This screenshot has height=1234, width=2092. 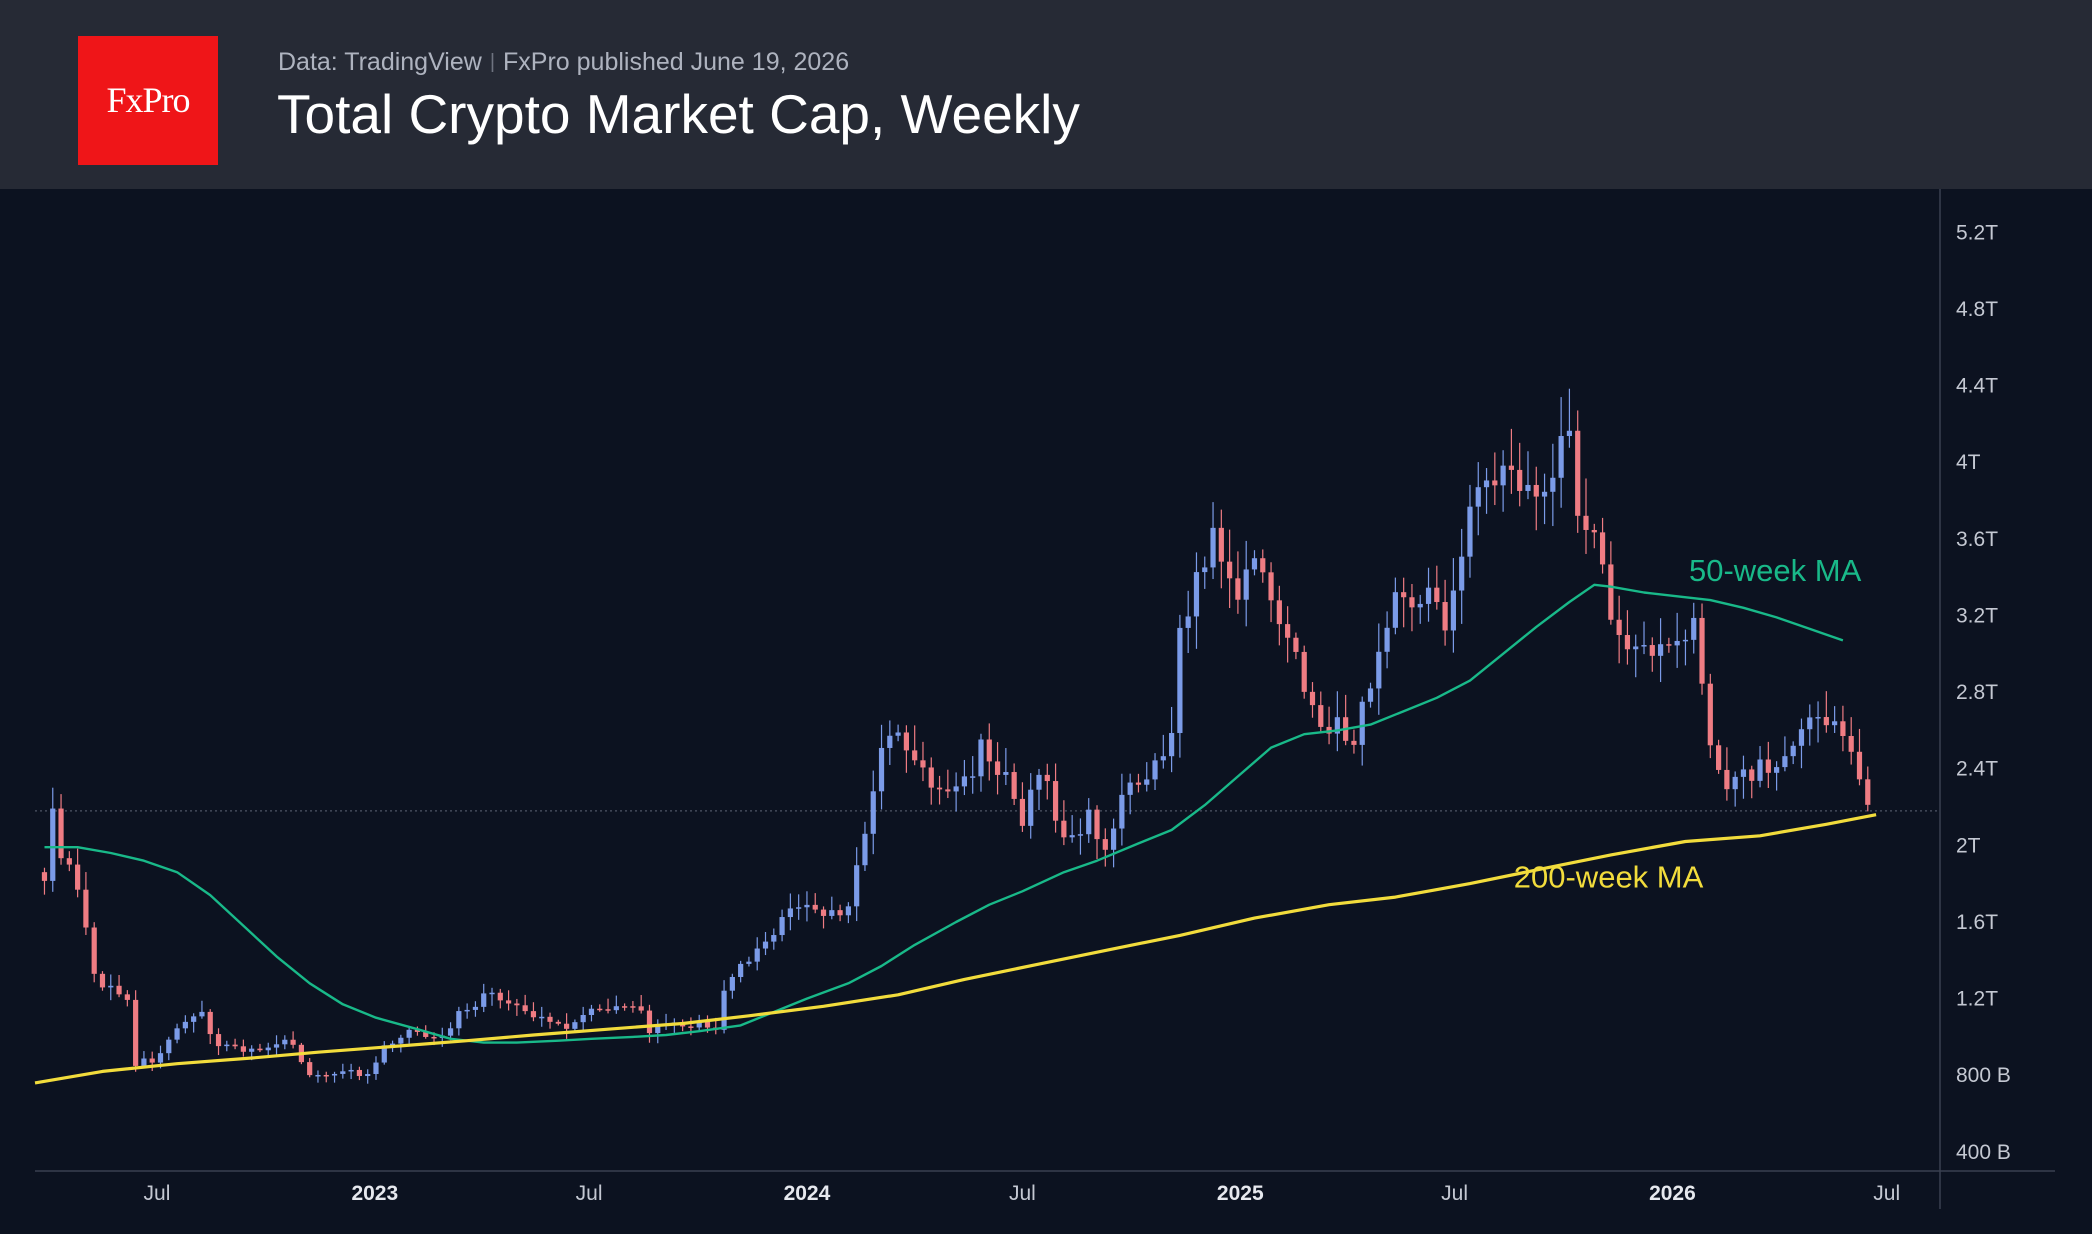 I want to click on x-tick-label: 2025, so click(x=1240, y=1193).